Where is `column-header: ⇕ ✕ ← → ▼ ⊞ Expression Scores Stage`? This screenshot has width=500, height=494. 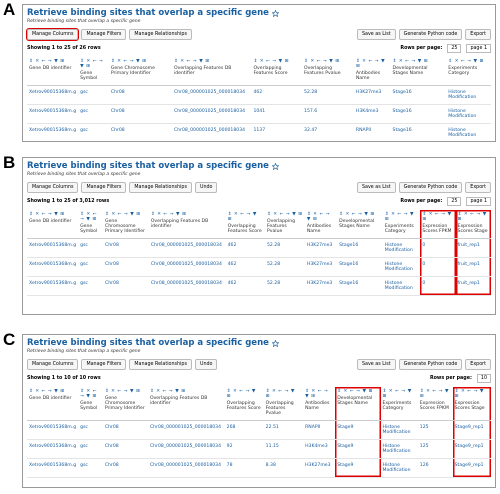
column-header: ⇕ ✕ ← → ▼ ⊞ Expression Scores Stage is located at coordinates (471, 404).